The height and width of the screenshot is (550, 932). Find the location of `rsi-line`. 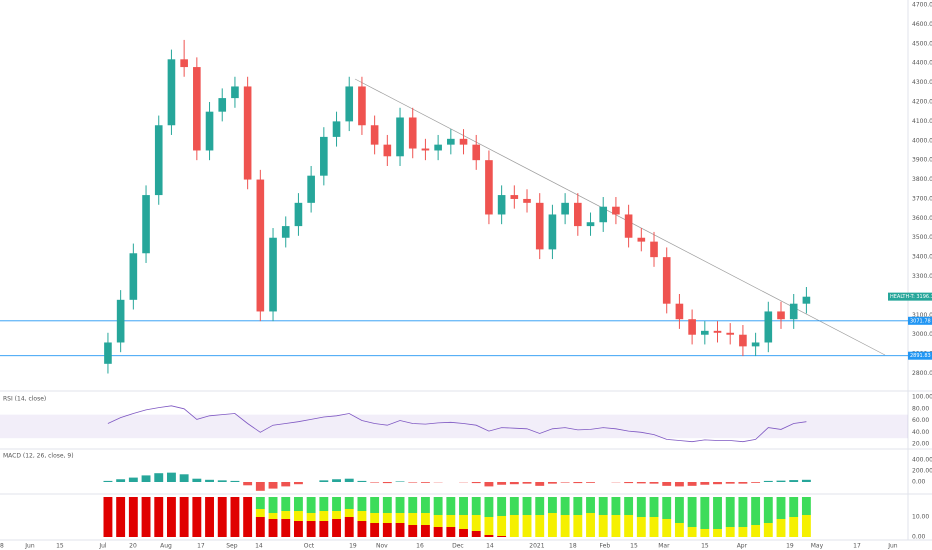

rsi-line is located at coordinates (457, 424).